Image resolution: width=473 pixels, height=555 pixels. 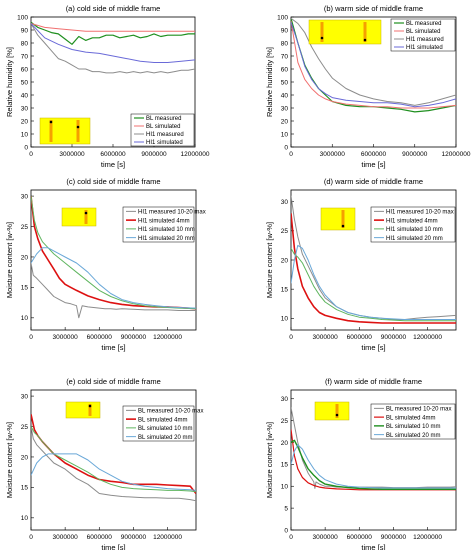 I want to click on panel-title: (c) cold side of middle frame, so click(x=113, y=181).